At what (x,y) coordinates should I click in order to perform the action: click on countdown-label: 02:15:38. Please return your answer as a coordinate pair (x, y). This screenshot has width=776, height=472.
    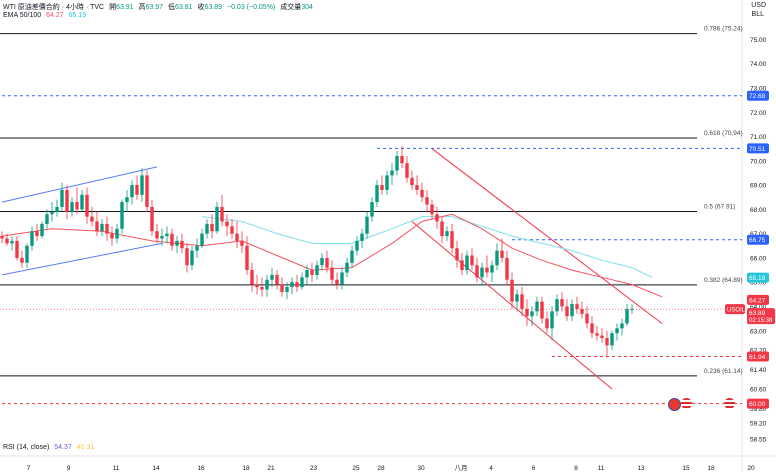
    Looking at the image, I should click on (761, 321).